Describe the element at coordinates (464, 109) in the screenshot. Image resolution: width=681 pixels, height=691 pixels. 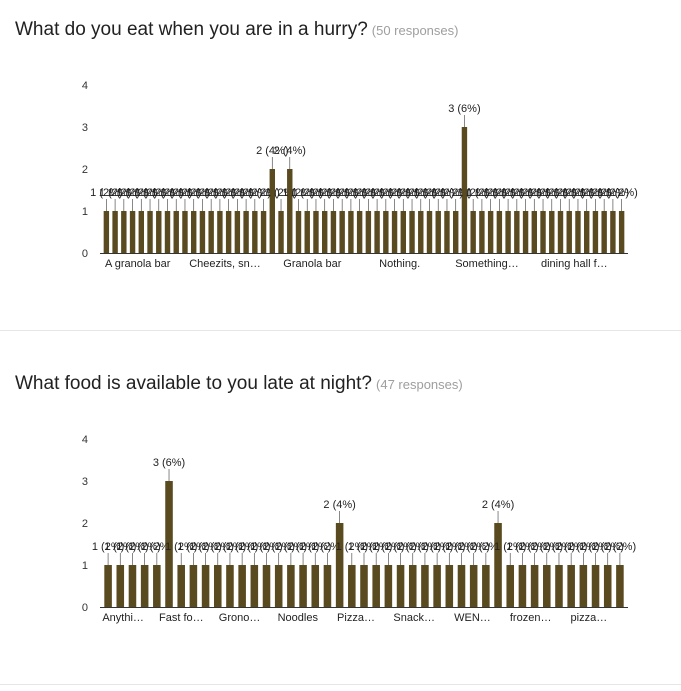
I see `bar-value-label: 3 (6%)` at that location.